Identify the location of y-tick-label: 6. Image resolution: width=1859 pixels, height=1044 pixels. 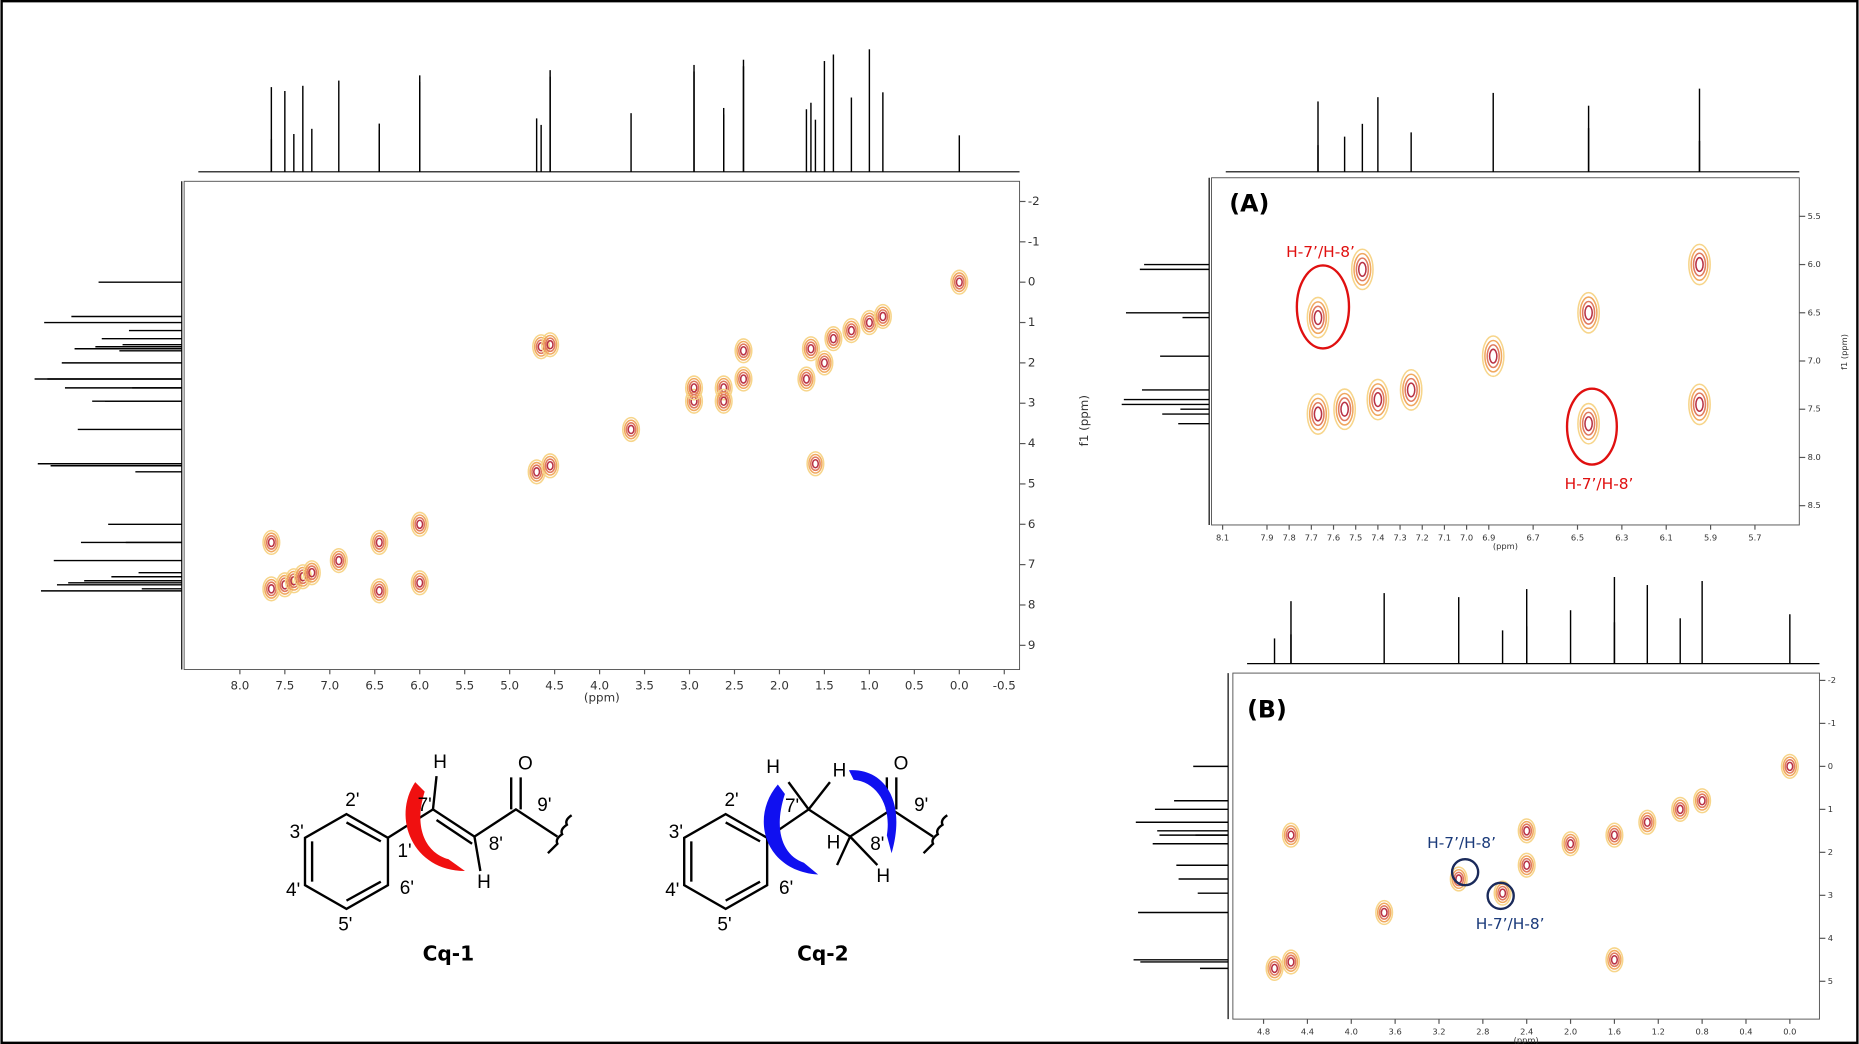
(1032, 524).